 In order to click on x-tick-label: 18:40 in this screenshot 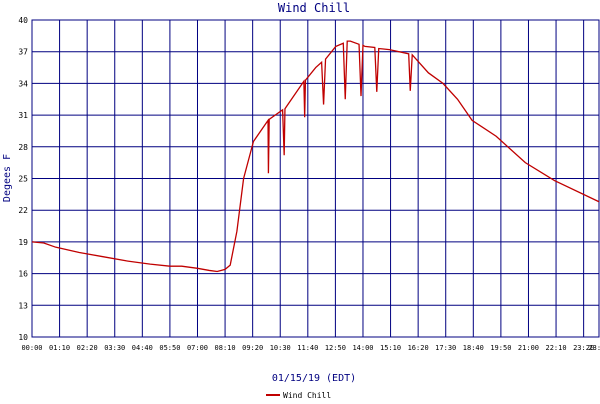, I will do `click(473, 348)`.